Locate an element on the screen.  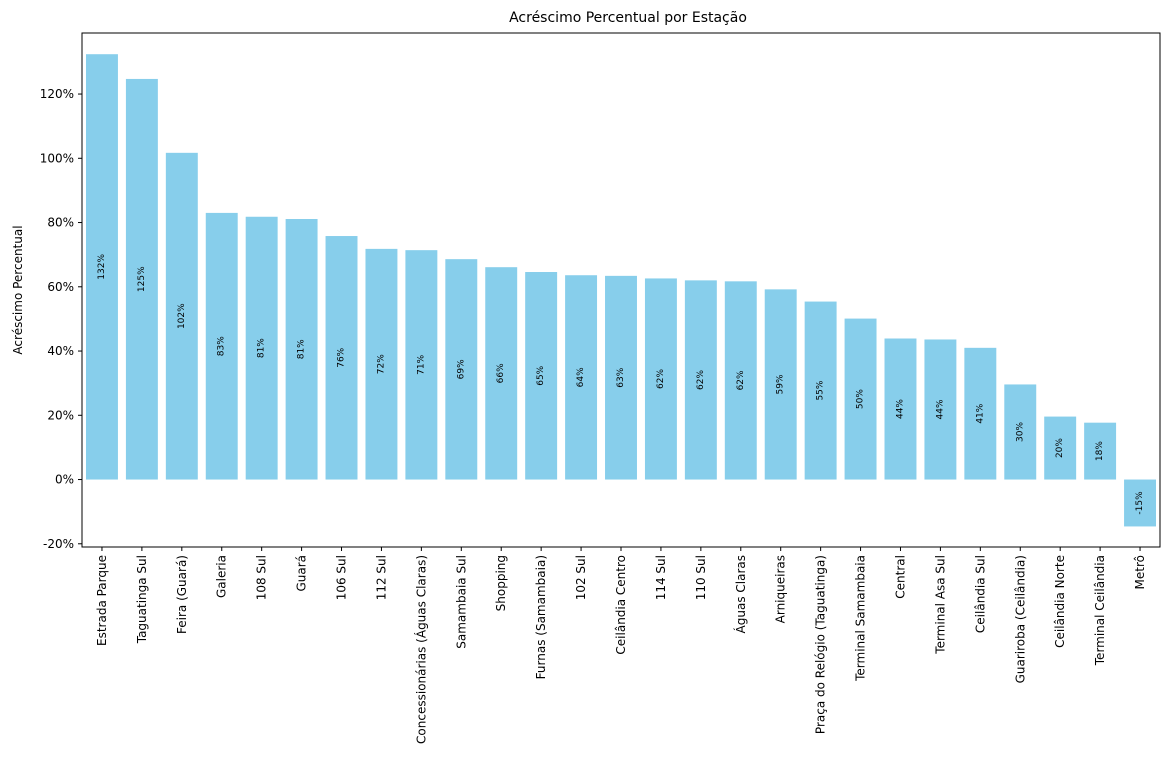
bar-value-label: 132% is located at coordinates (102, 267).